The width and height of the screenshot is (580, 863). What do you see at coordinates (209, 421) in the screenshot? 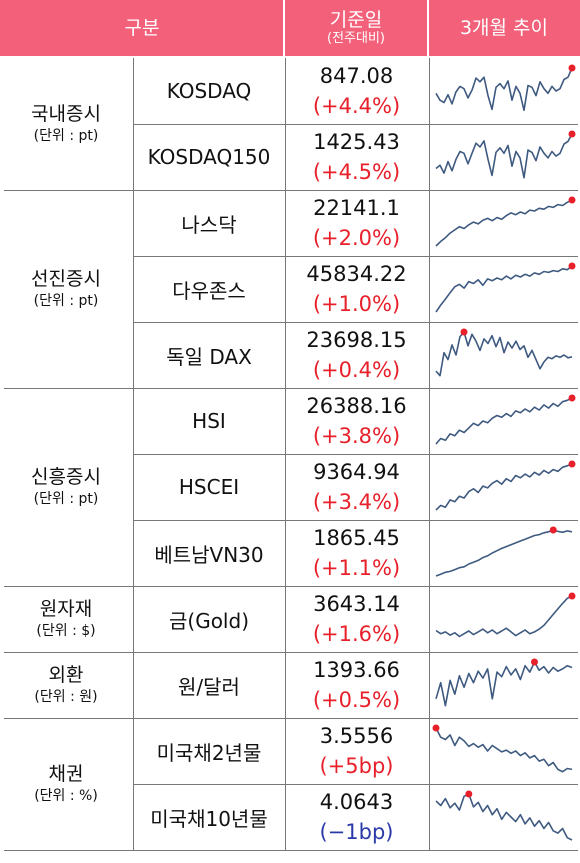
I see `item-name: HSI` at bounding box center [209, 421].